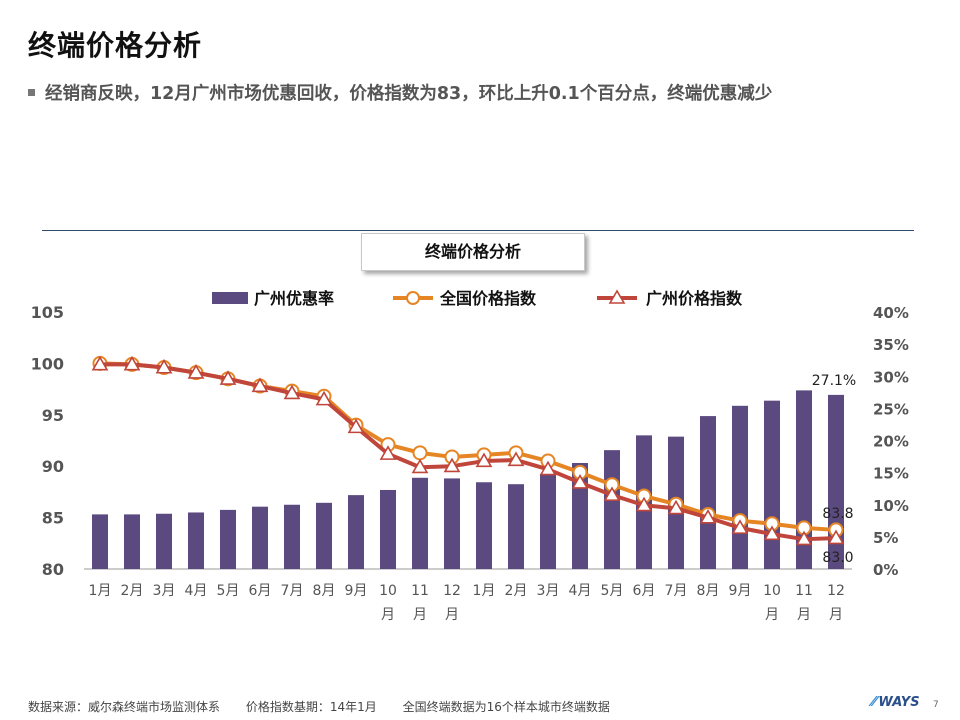  I want to click on legend-marker-guangzhou, so click(617, 296).